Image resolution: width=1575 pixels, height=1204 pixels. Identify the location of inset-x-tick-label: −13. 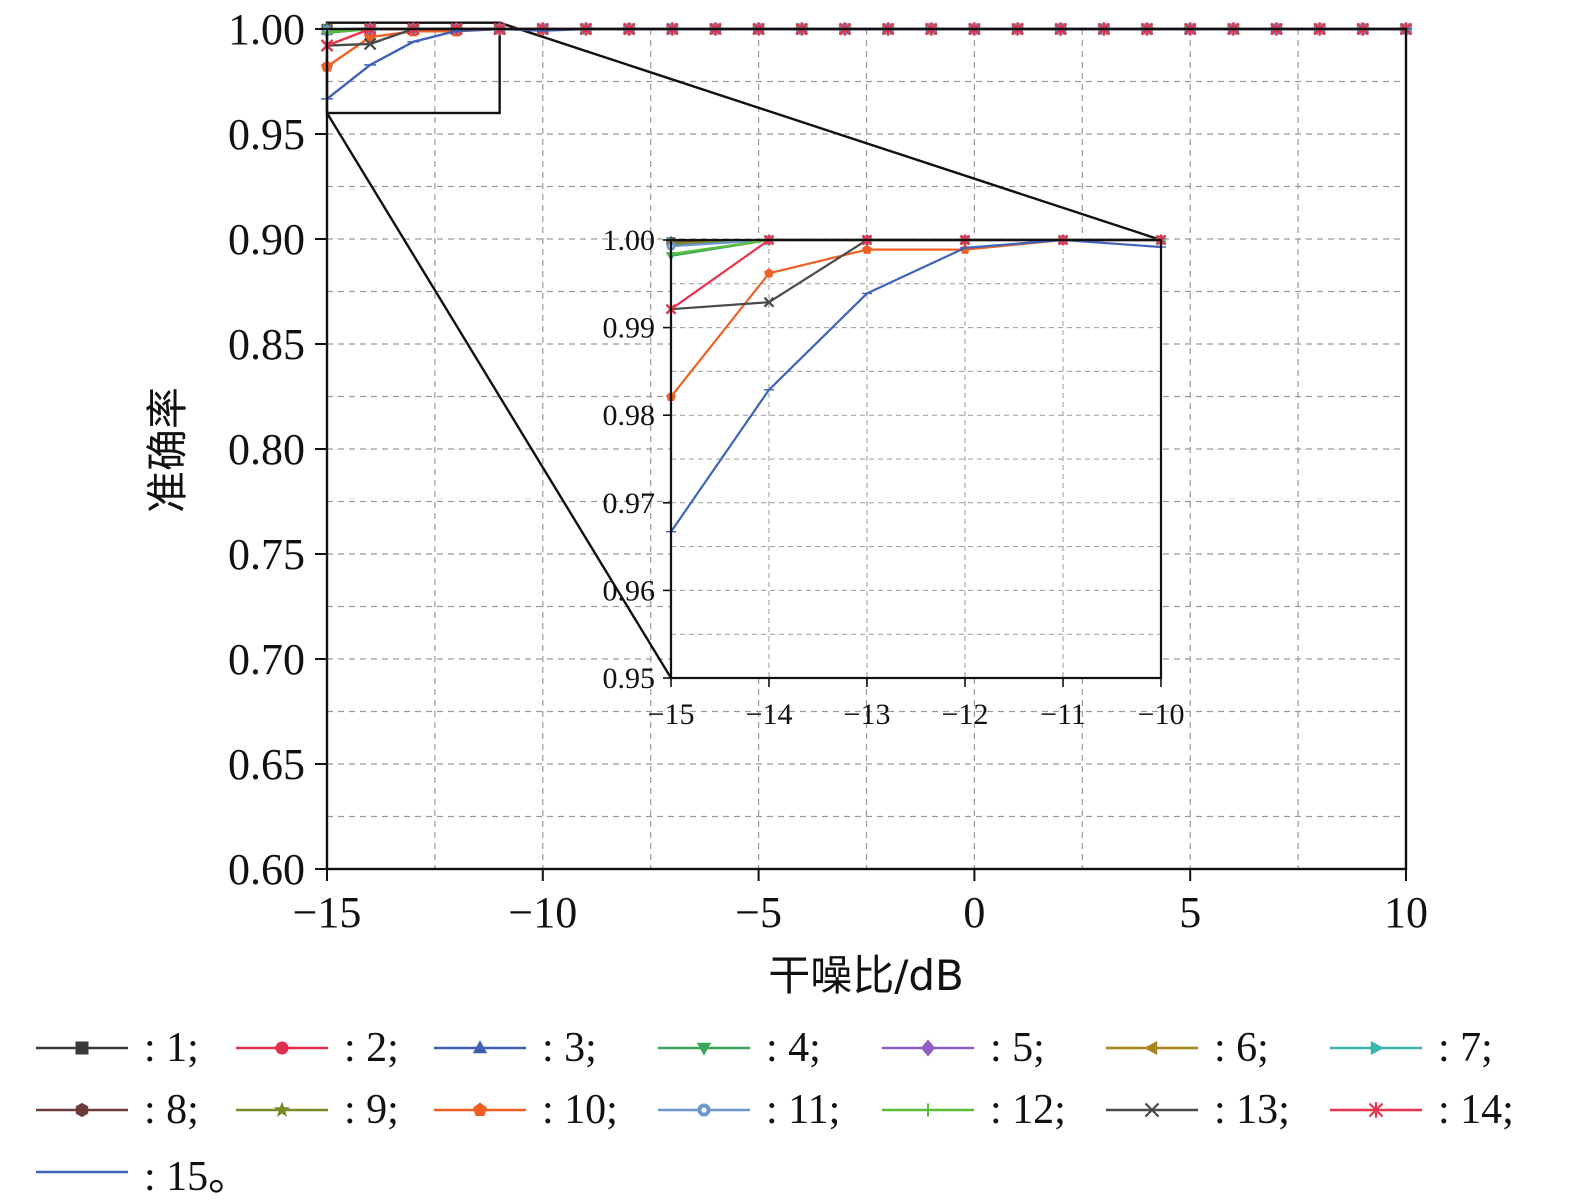
(867, 714).